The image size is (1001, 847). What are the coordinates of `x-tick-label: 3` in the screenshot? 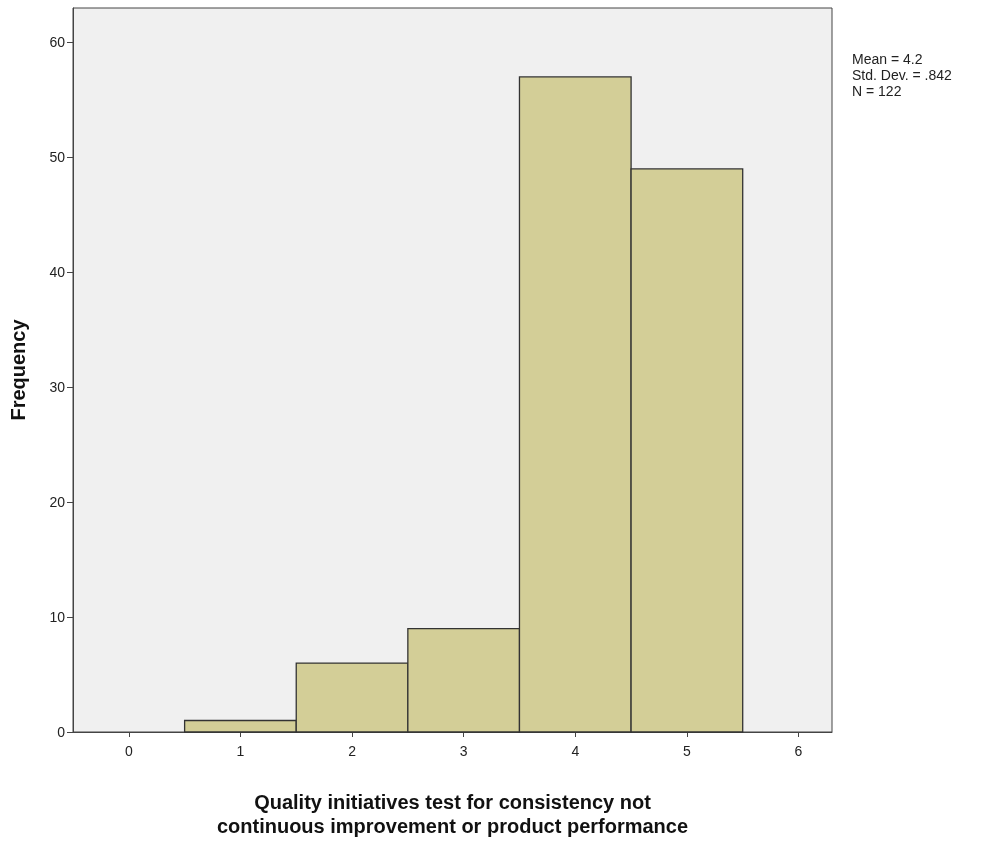 It's located at (463, 751).